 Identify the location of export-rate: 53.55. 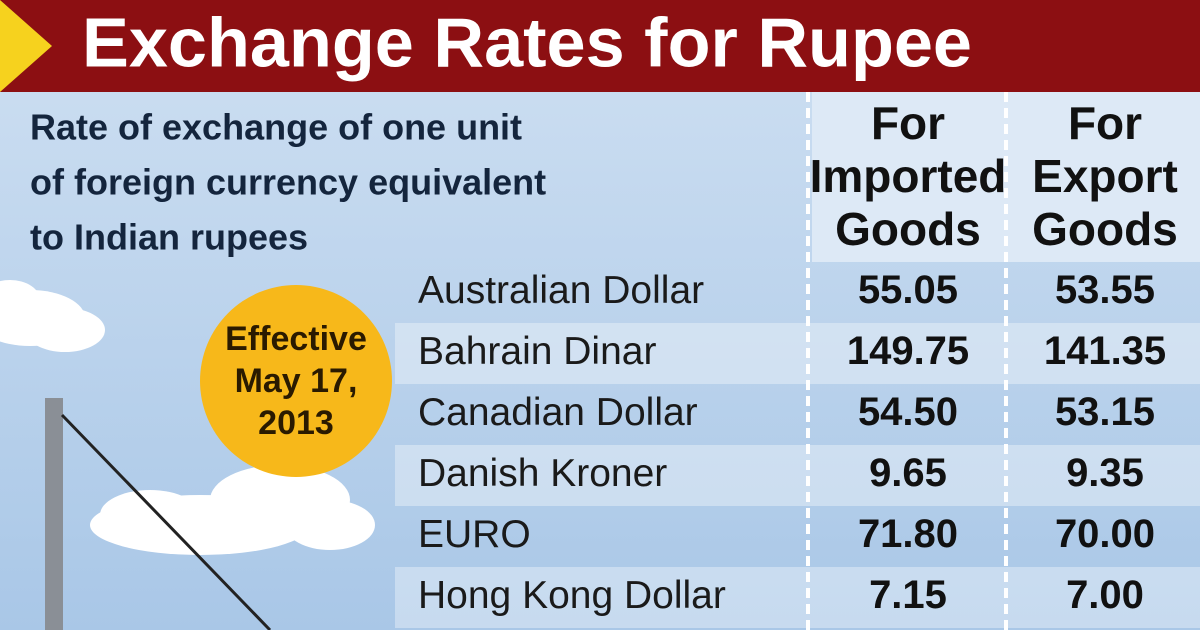
(1105, 290).